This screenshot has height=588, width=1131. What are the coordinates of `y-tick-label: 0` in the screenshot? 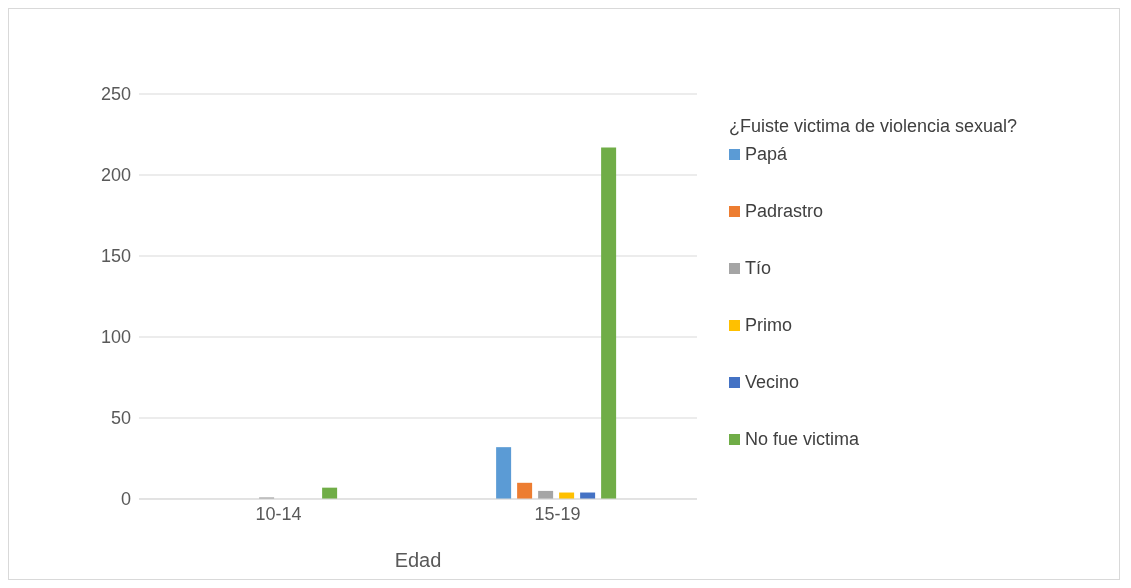 It's located at (125, 499).